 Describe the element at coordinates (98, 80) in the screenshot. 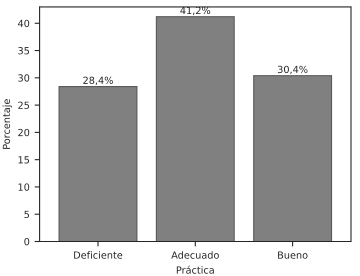

I see `data-label: 28,4%` at that location.